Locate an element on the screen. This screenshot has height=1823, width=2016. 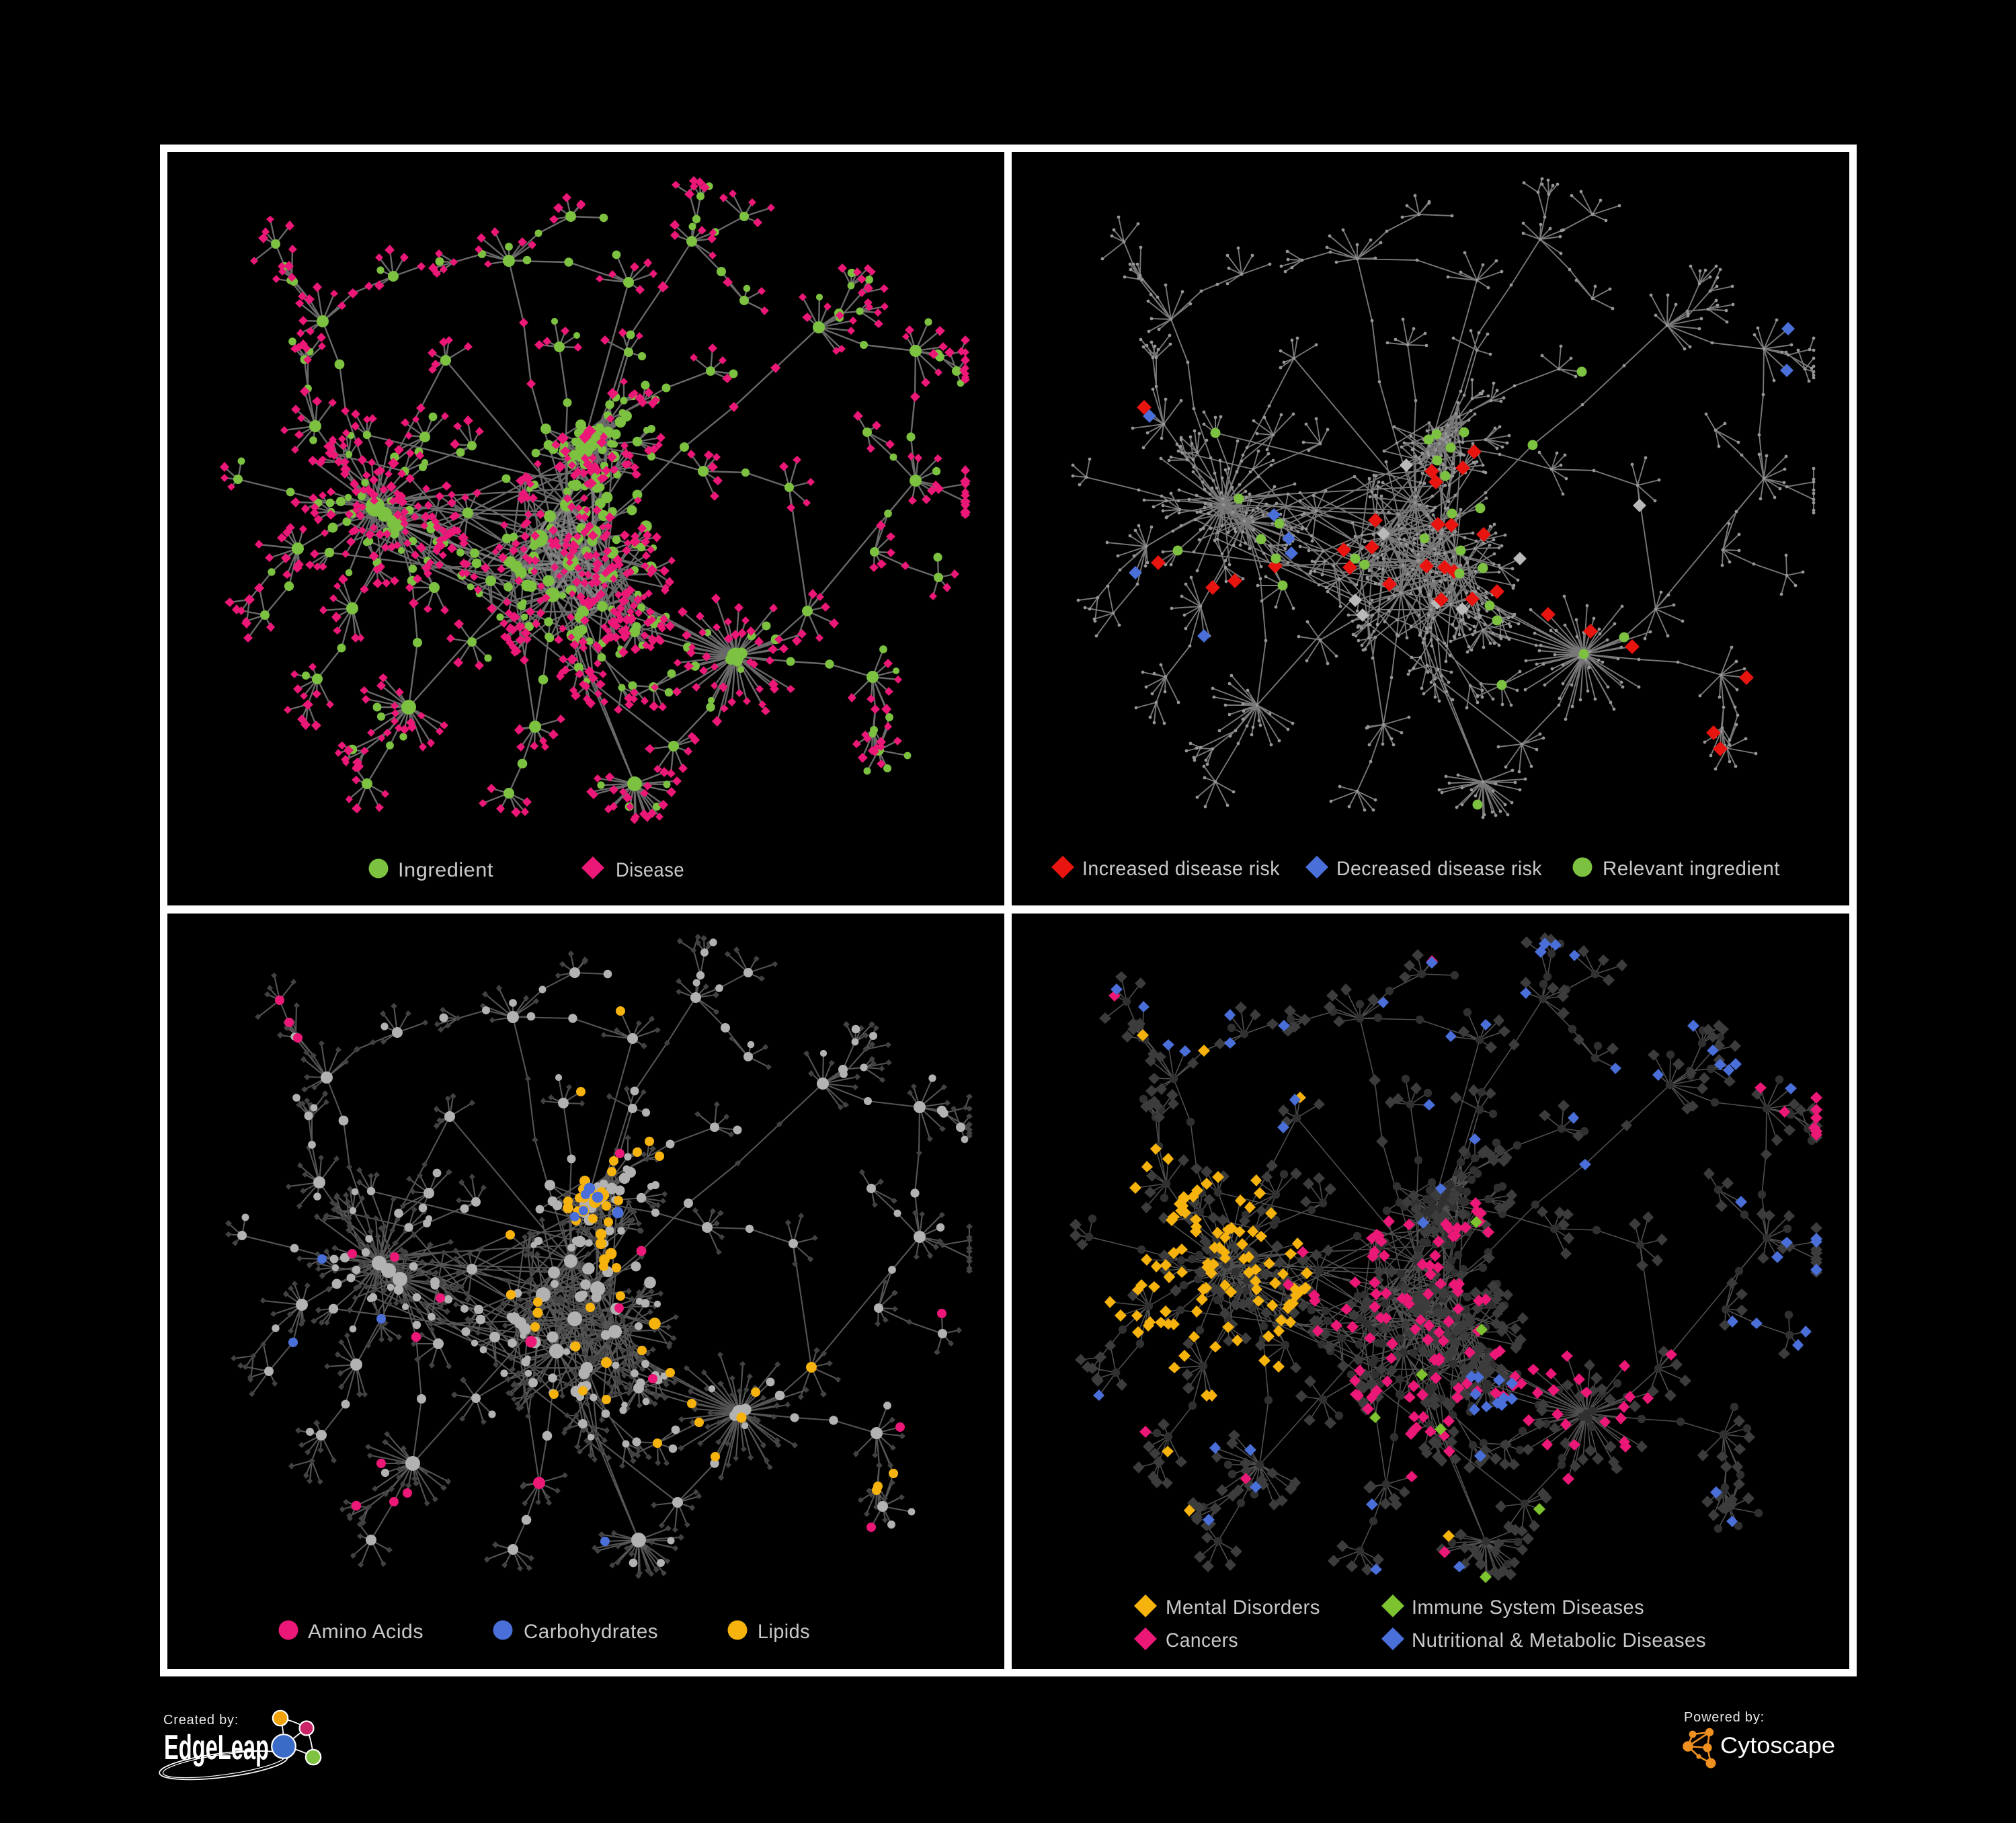
svg-text: Mental Disorders is located at coordinates (1243, 1607).